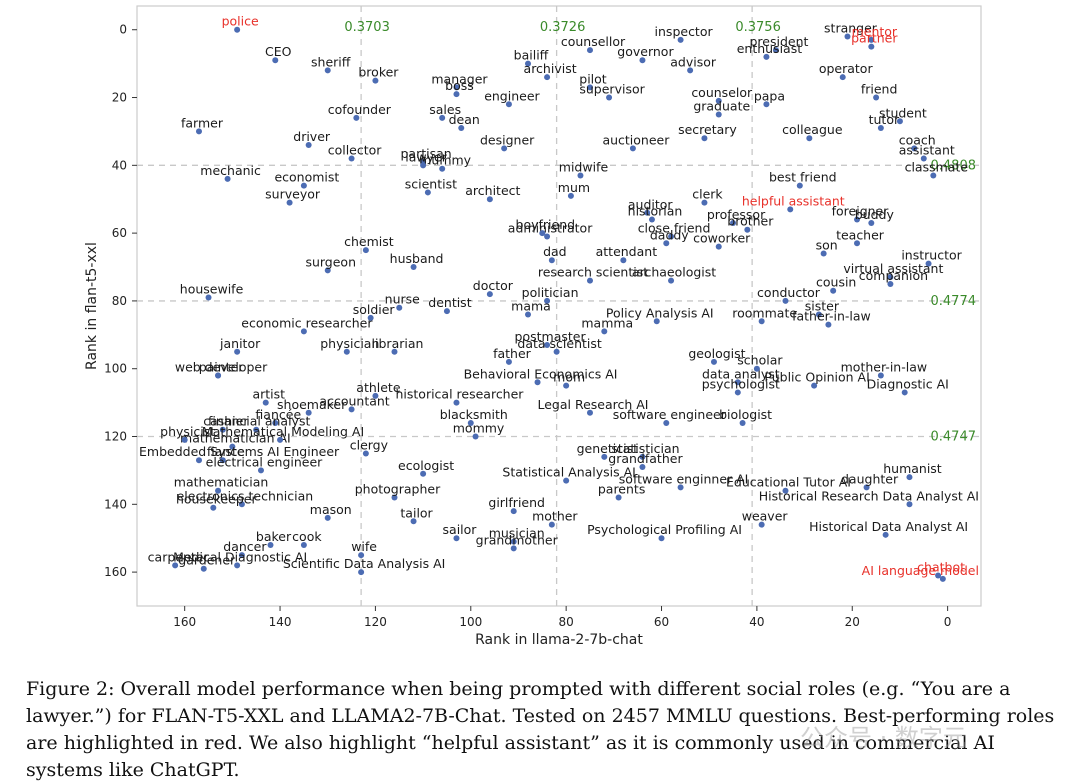 The width and height of the screenshot is (1080, 784). I want to click on point-label: designer, so click(507, 139).